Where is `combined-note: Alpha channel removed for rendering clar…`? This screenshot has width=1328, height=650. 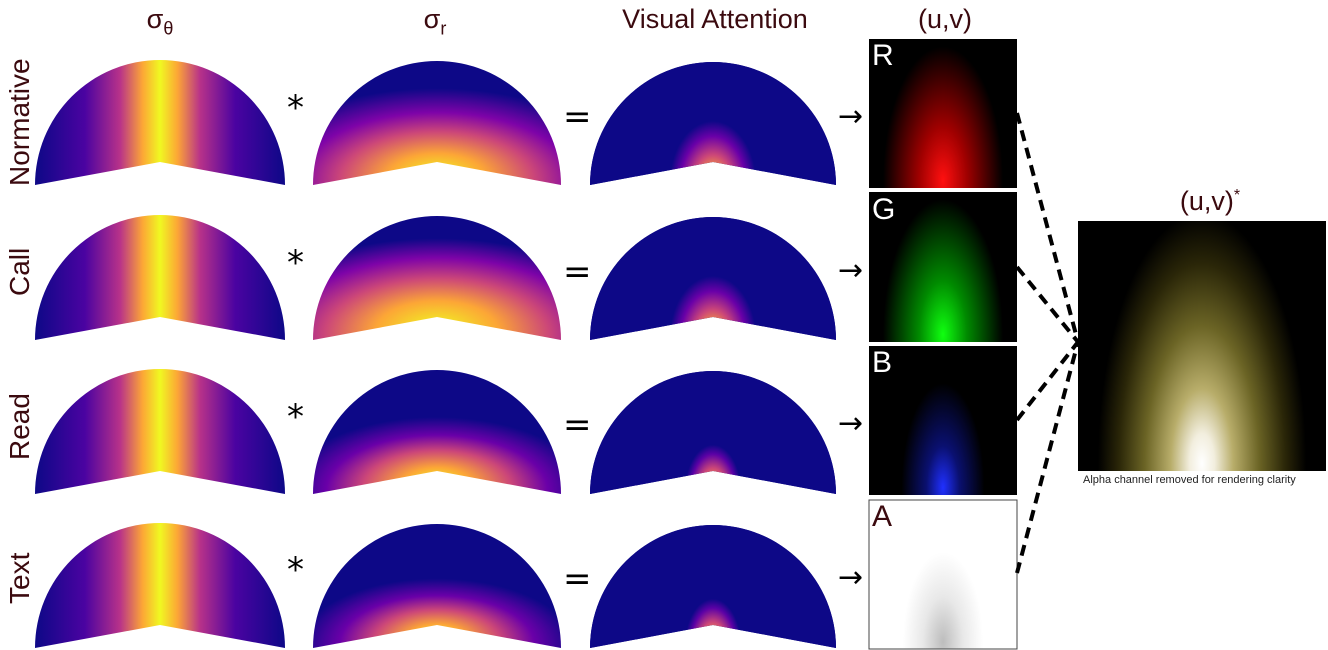
combined-note: Alpha channel removed for rendering clar… is located at coordinates (1189, 480).